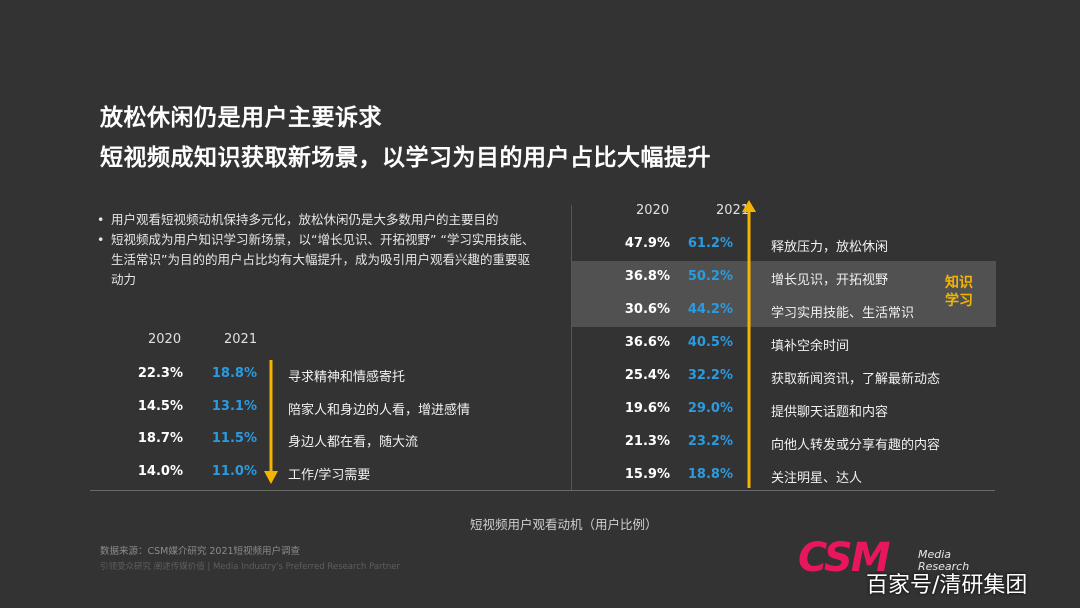  Describe the element at coordinates (379, 410) in the screenshot. I see `motivation-label: 陪家人和身边的人看，增进感情` at that location.